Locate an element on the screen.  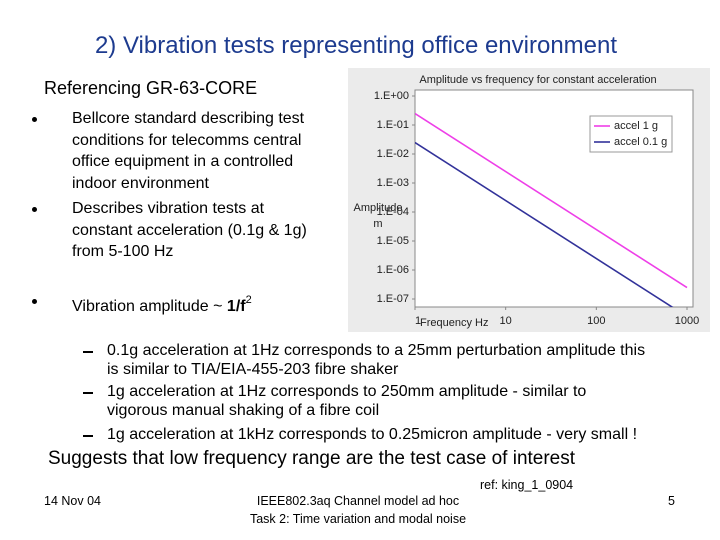
y-tick-label: 1.E-01 is located at coordinates (393, 125).